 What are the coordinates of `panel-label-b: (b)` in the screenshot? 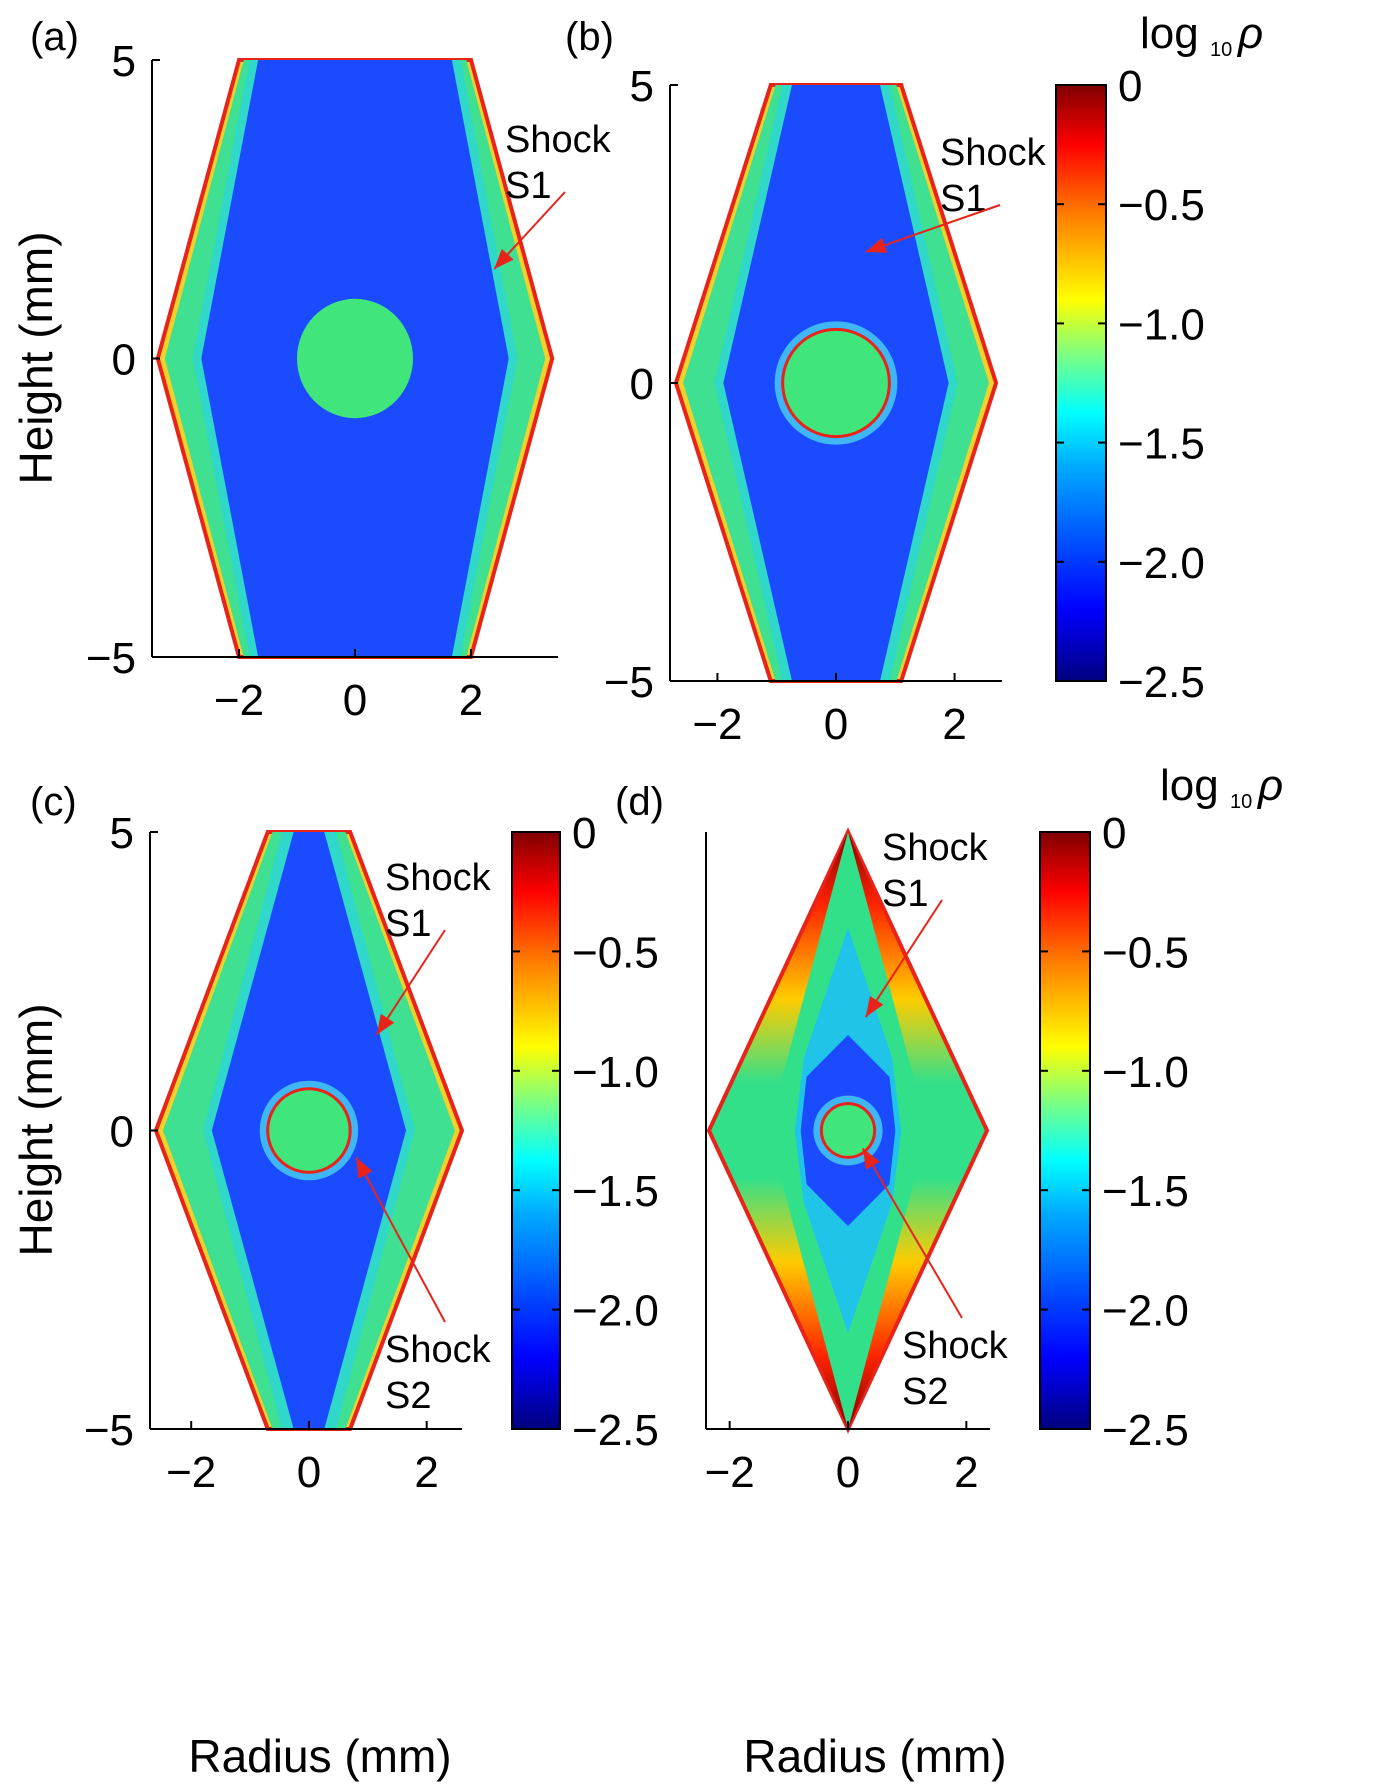 It's located at (589, 37).